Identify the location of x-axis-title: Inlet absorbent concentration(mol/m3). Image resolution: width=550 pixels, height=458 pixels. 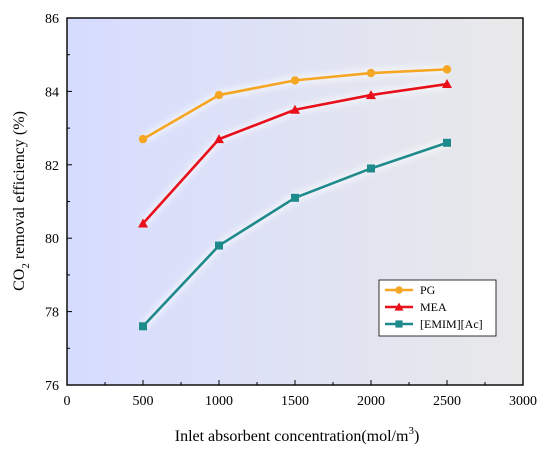
(297, 435).